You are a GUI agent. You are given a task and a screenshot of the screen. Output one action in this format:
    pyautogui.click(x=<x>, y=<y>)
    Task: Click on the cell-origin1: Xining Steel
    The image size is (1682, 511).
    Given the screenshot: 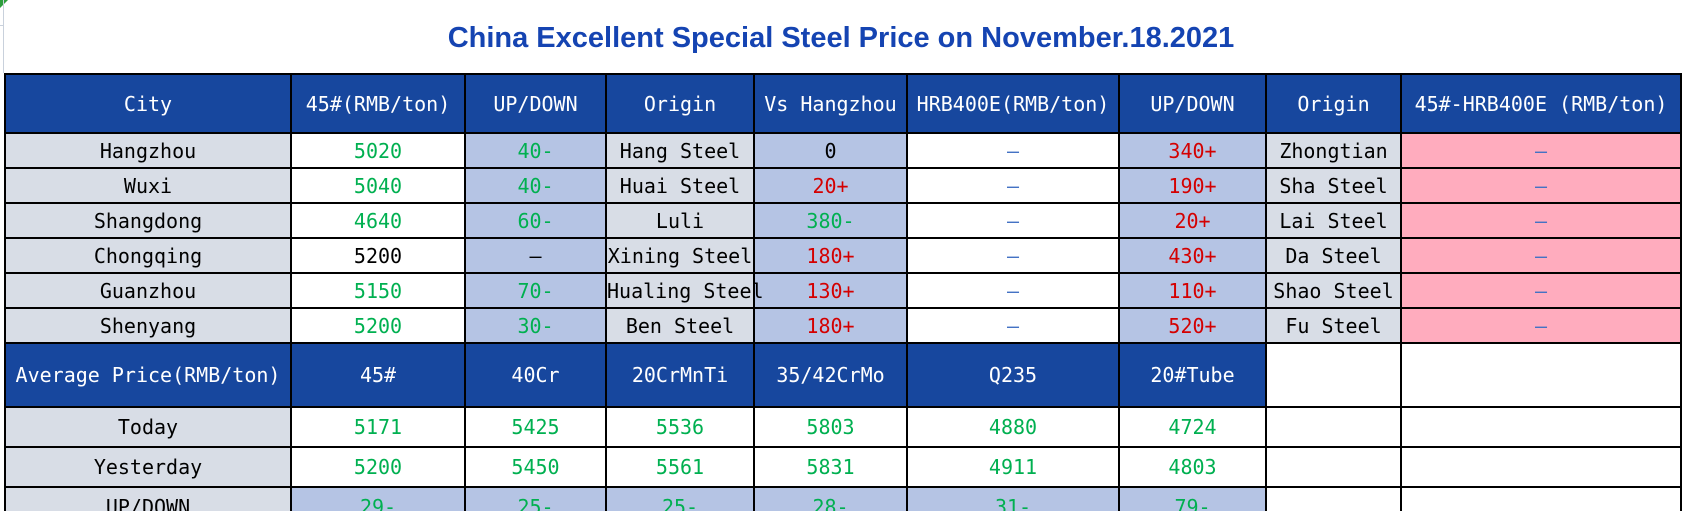 What is the action you would take?
    pyautogui.click(x=680, y=255)
    